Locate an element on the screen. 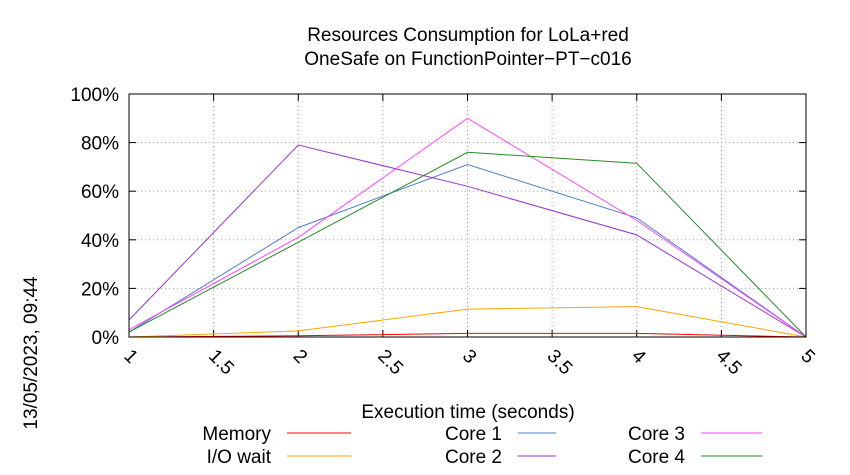 Image resolution: width=850 pixels, height=475 pixels. y-tick-label: 0% is located at coordinates (106, 338).